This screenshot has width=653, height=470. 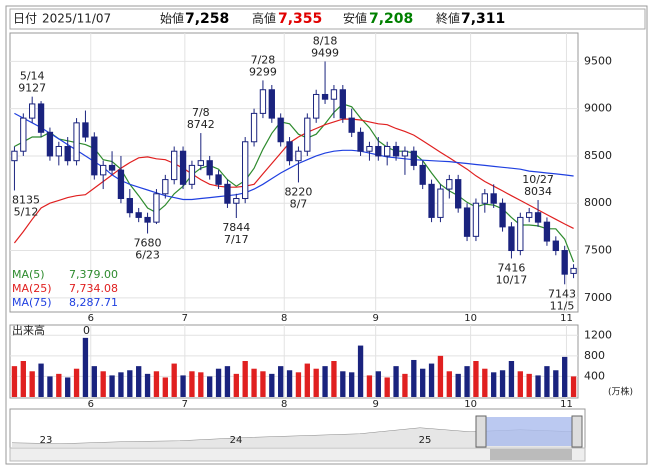 What do you see at coordinates (598, 108) in the screenshot?
I see `y-tick-label: 9000` at bounding box center [598, 108].